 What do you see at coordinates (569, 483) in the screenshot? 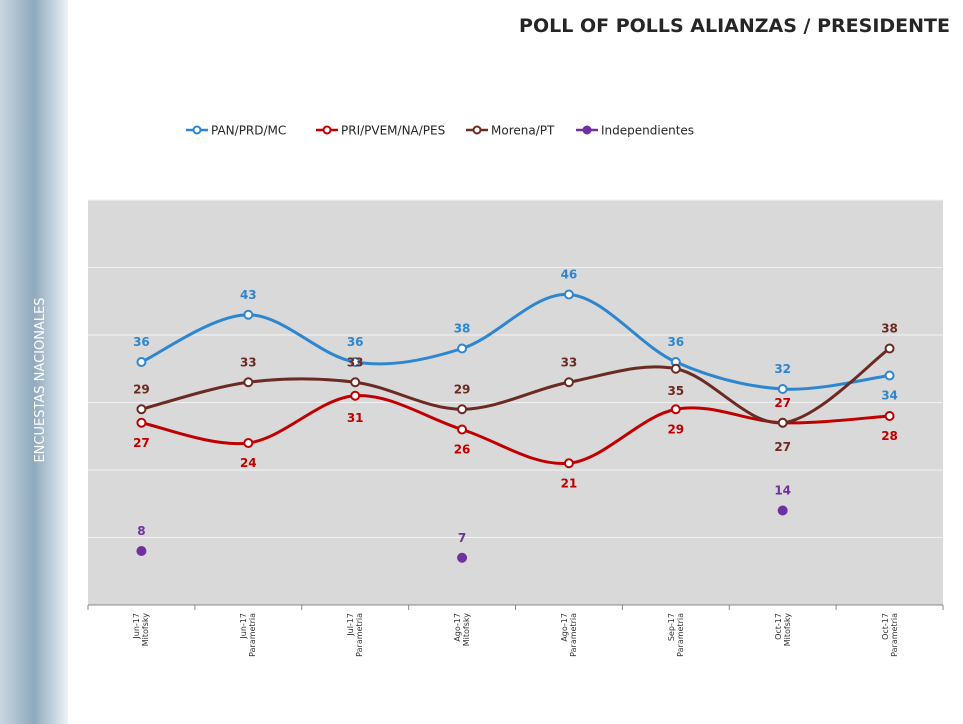
I see `data-label: 21` at bounding box center [569, 483].